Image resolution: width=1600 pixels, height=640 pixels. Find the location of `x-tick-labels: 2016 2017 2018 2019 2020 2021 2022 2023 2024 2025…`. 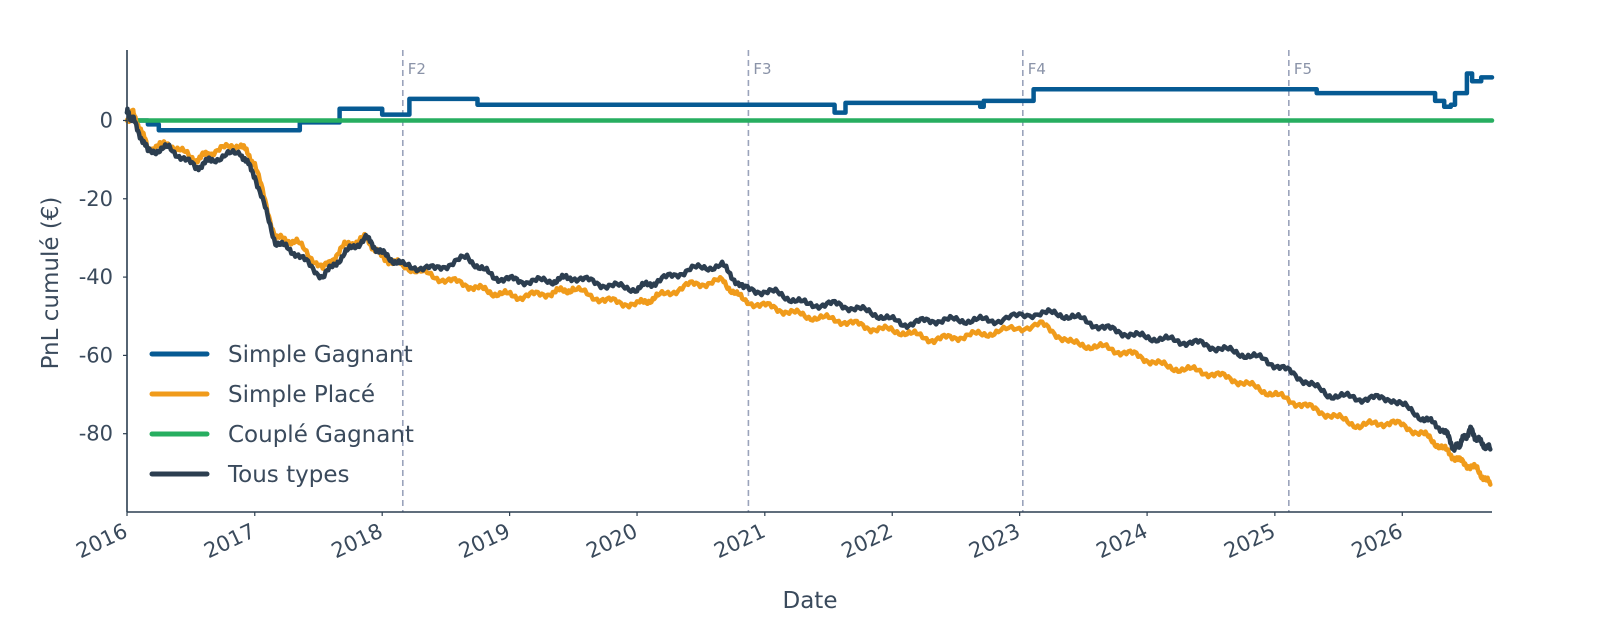

x-tick-labels: 2016 2017 2018 2019 2020 2021 2022 2023 2024 2025… is located at coordinates (740, 537).